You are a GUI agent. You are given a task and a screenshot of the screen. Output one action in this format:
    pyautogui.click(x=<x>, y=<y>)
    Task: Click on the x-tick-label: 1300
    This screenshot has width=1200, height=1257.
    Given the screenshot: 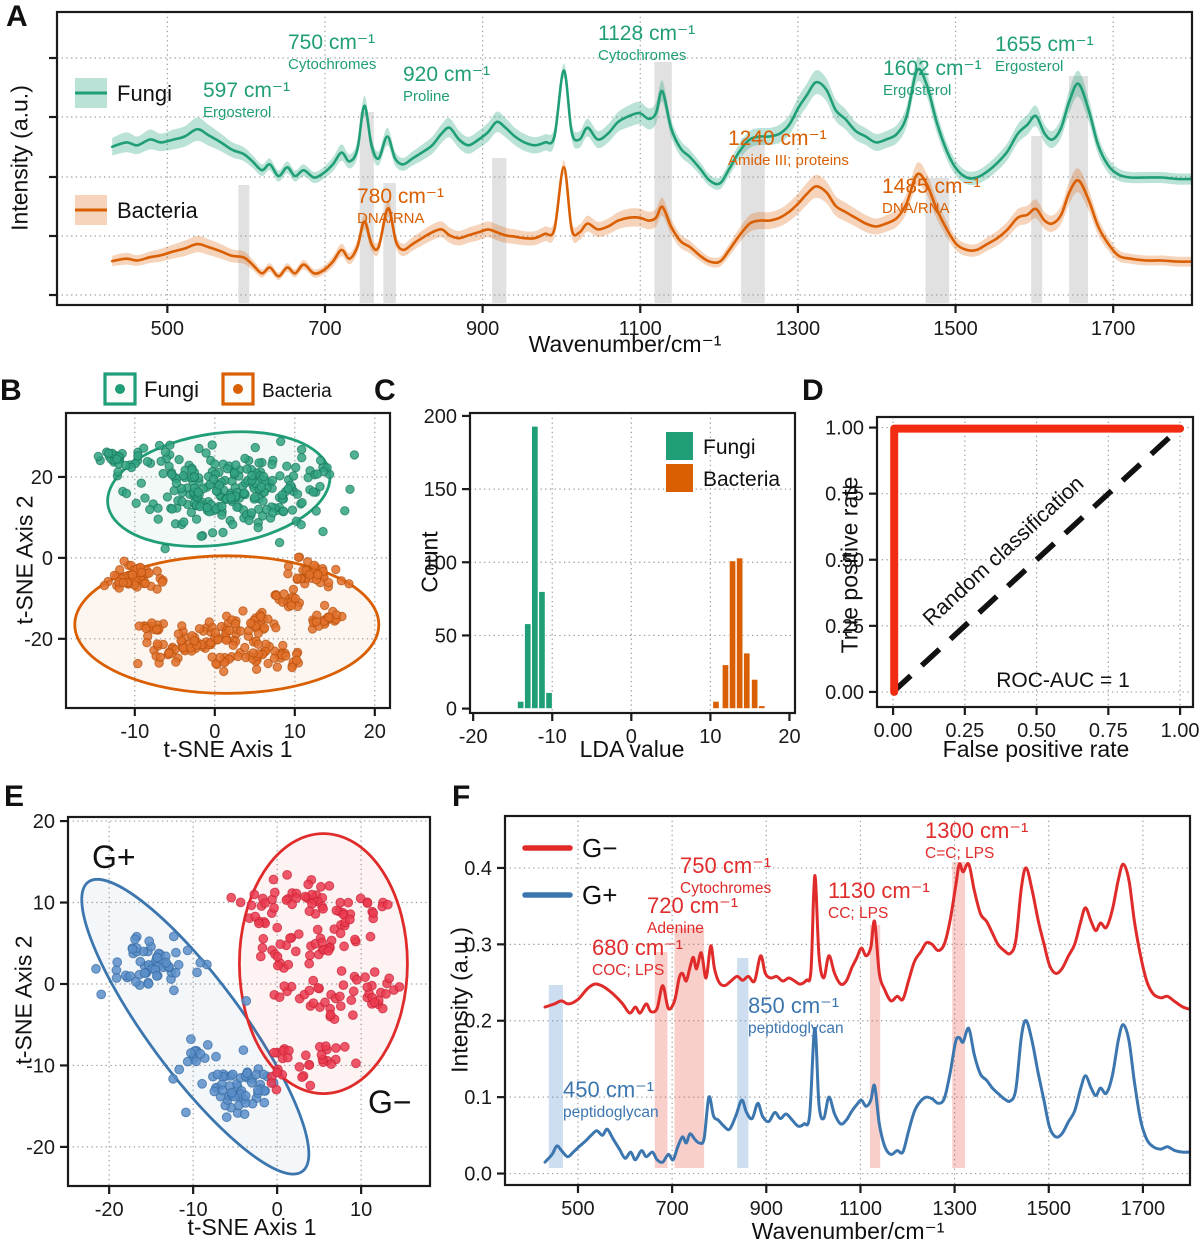 What is the action you would take?
    pyautogui.click(x=798, y=329)
    